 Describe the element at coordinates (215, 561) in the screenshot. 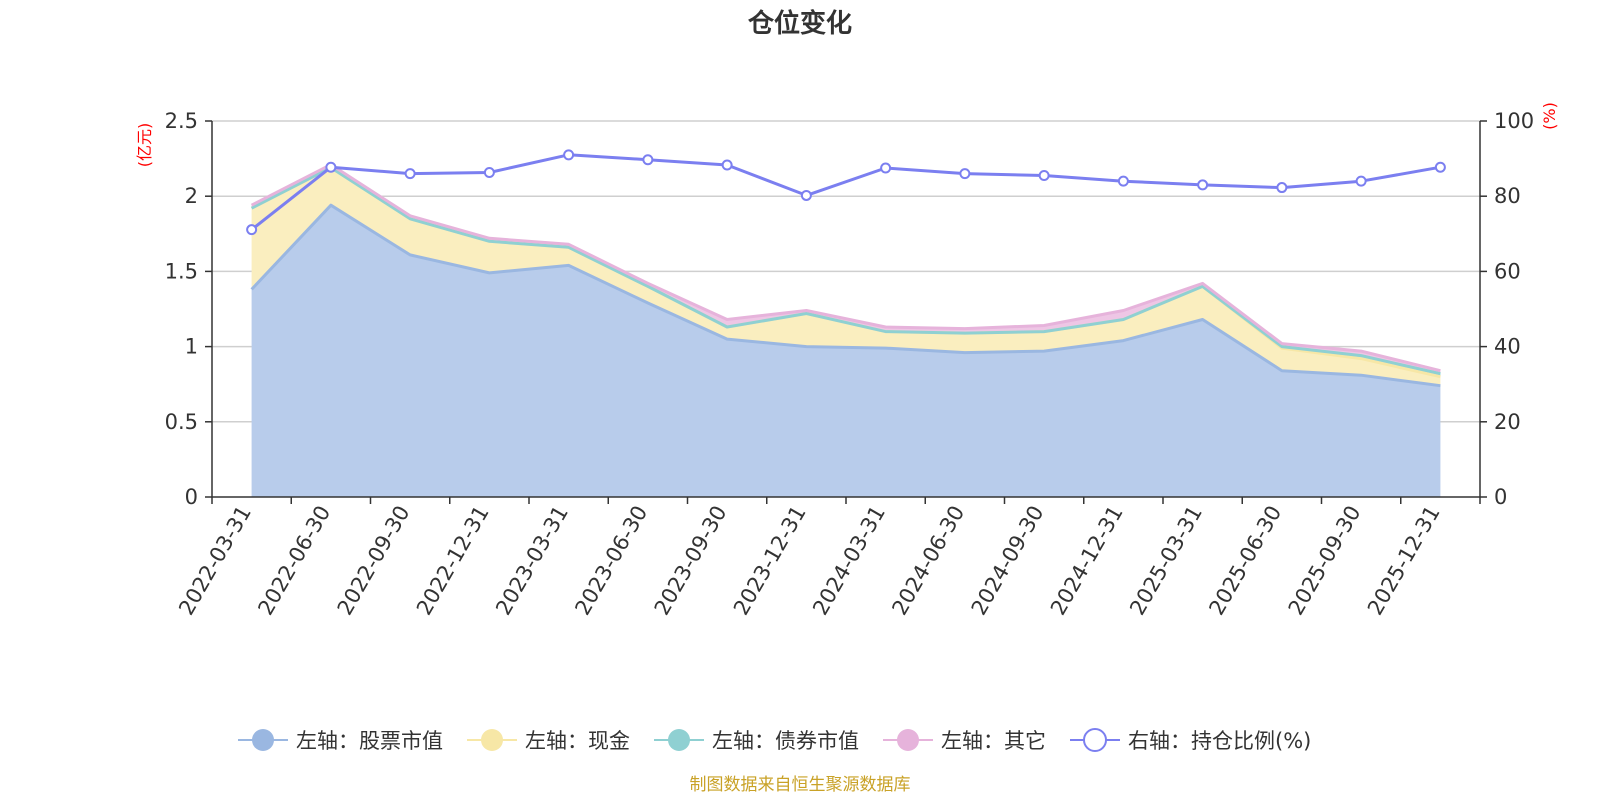

I see `x-tick-label: 2022-03-31` at that location.